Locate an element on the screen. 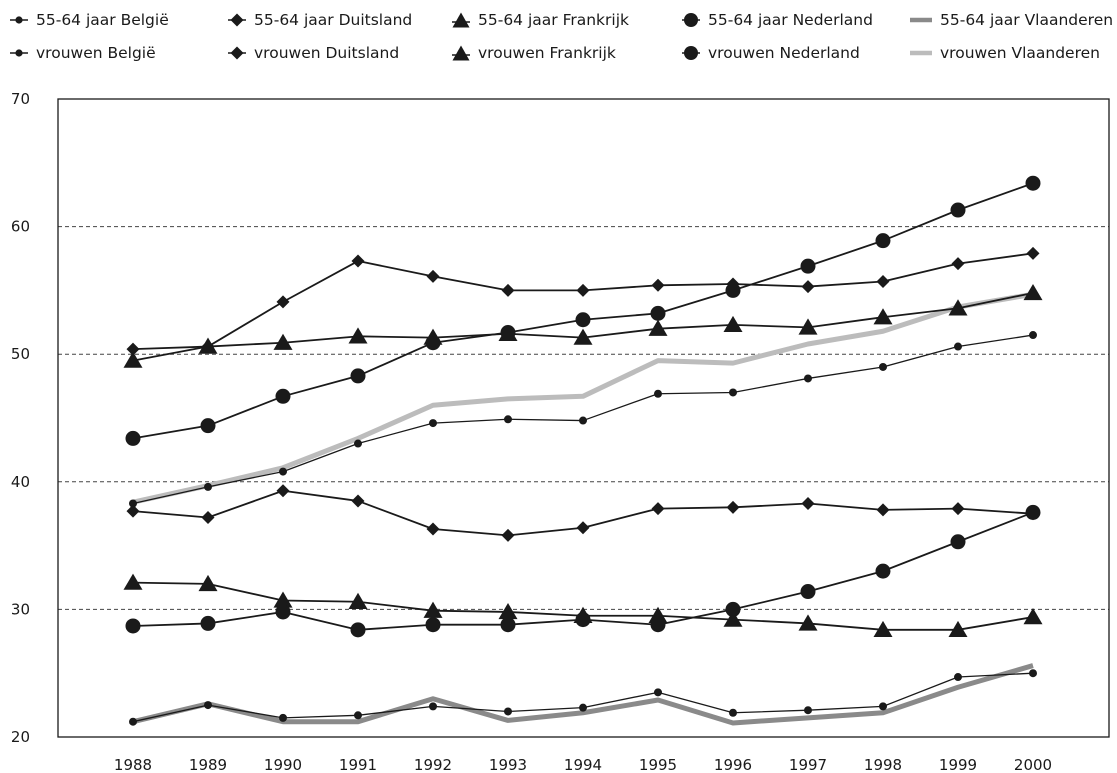 This screenshot has width=1117, height=773. legend-label: vrouwen Frankrijk is located at coordinates (547, 53).